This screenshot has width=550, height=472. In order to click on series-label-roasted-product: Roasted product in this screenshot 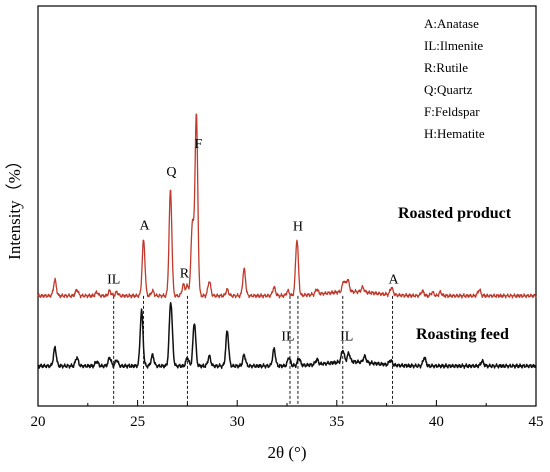, I will do `click(455, 213)`.